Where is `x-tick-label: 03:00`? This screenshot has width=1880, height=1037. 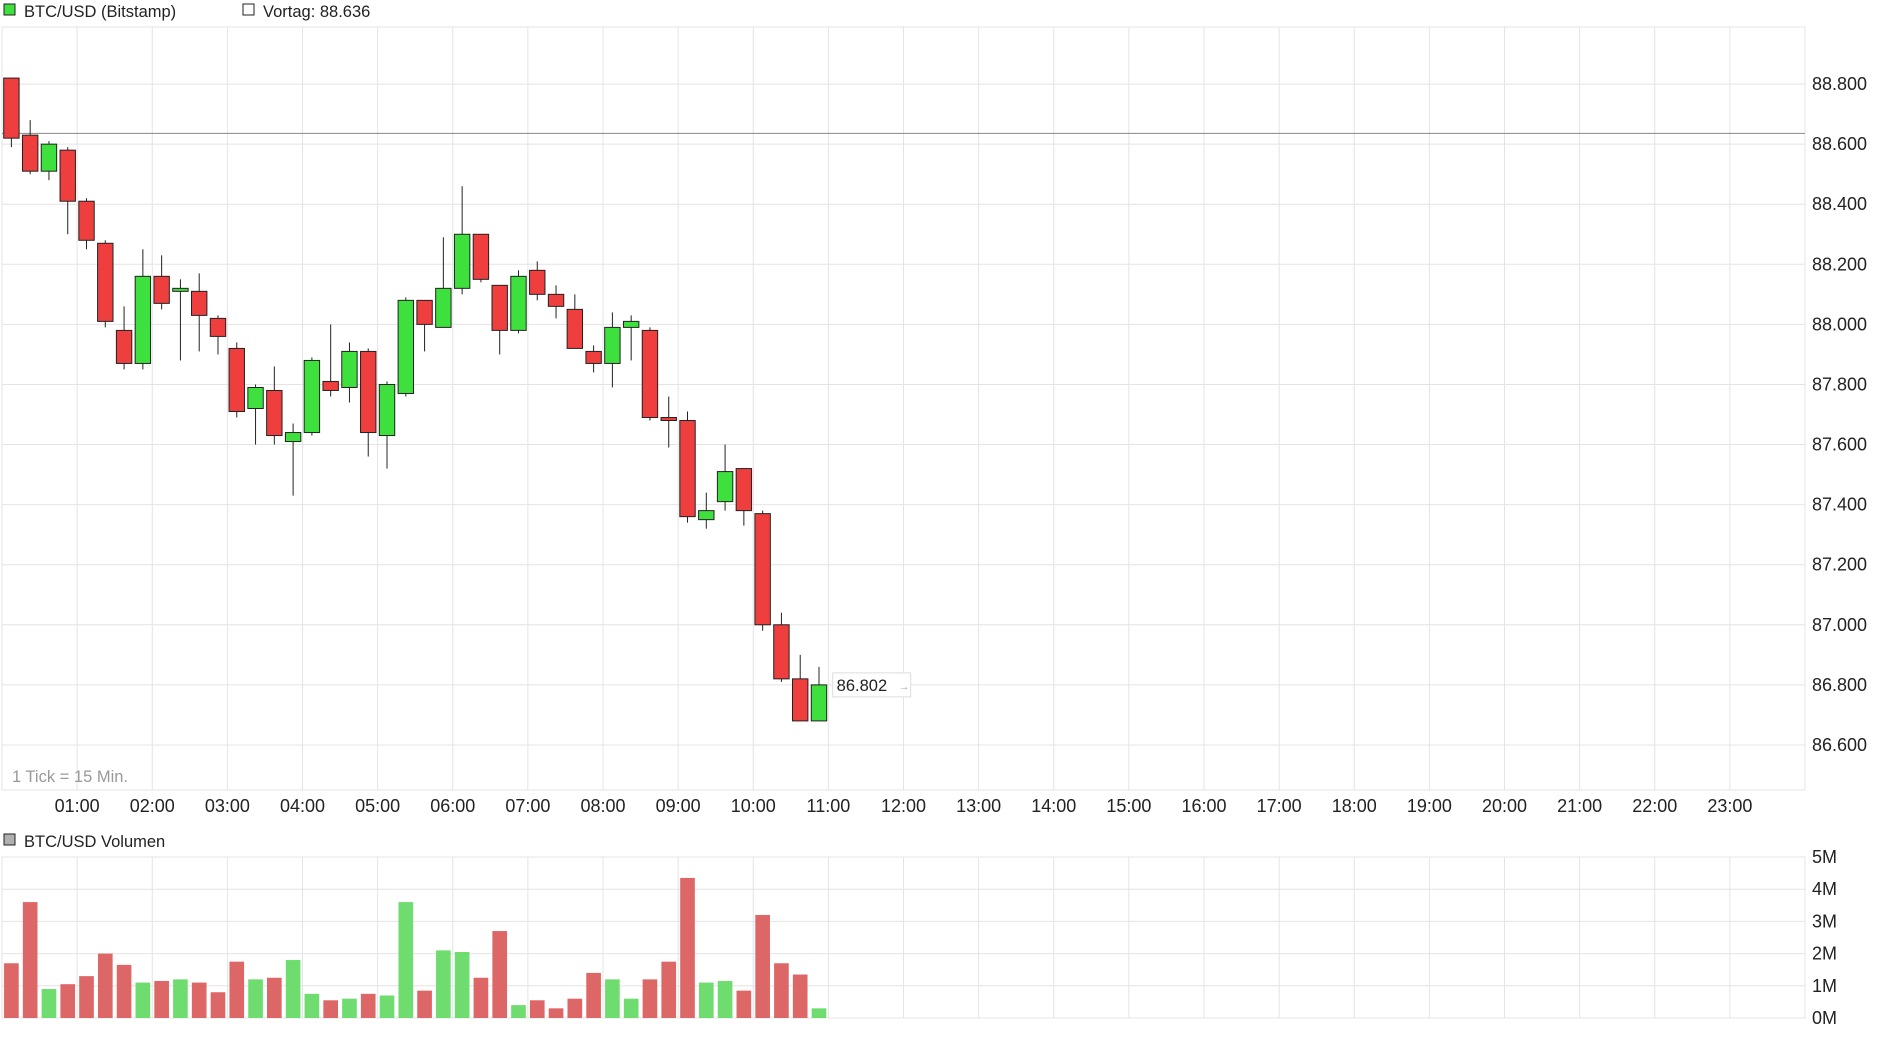 x-tick-label: 03:00 is located at coordinates (227, 806).